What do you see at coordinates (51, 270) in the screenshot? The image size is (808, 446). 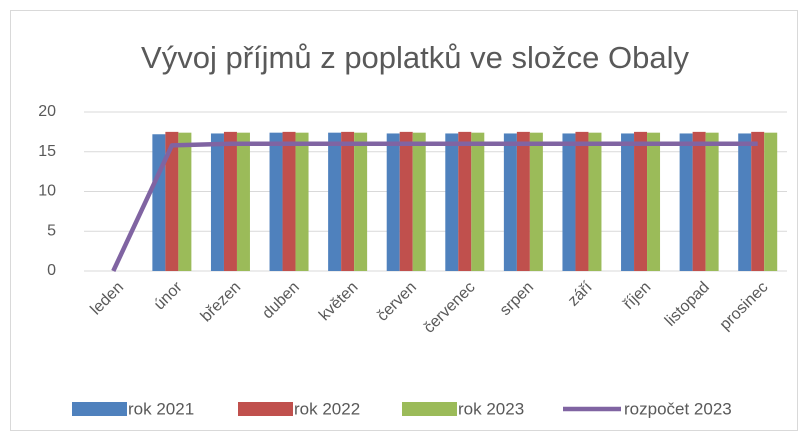 I see `y-tick-label: 0` at bounding box center [51, 270].